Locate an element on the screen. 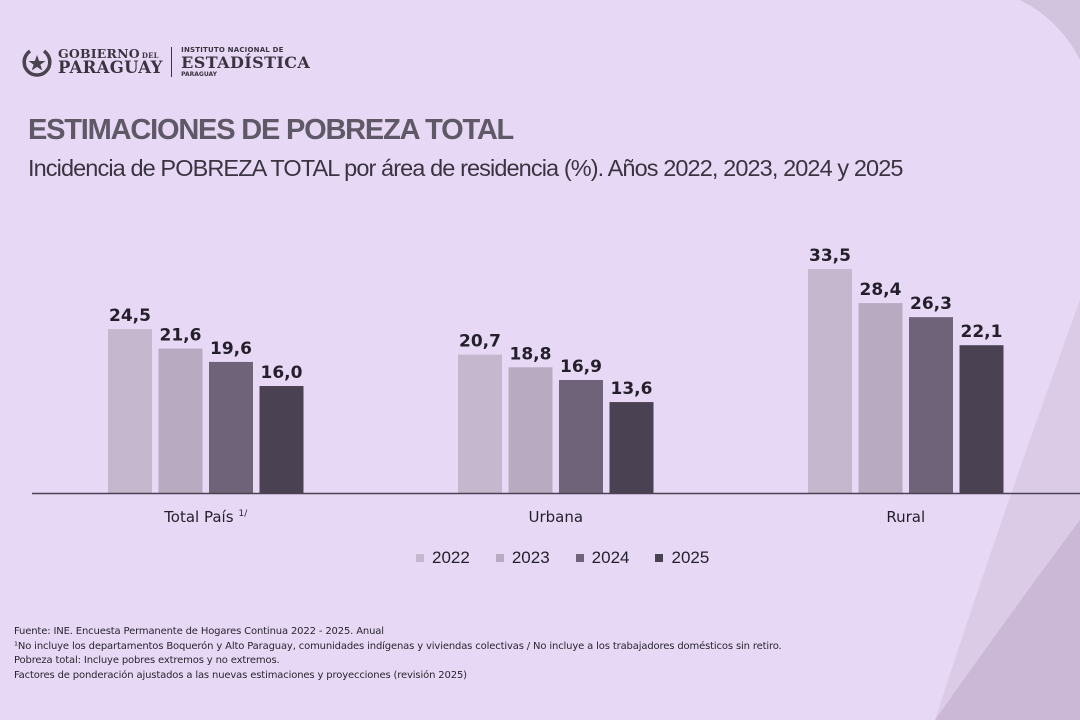 The image size is (1080, 720). data-label: 20,7 is located at coordinates (480, 342).